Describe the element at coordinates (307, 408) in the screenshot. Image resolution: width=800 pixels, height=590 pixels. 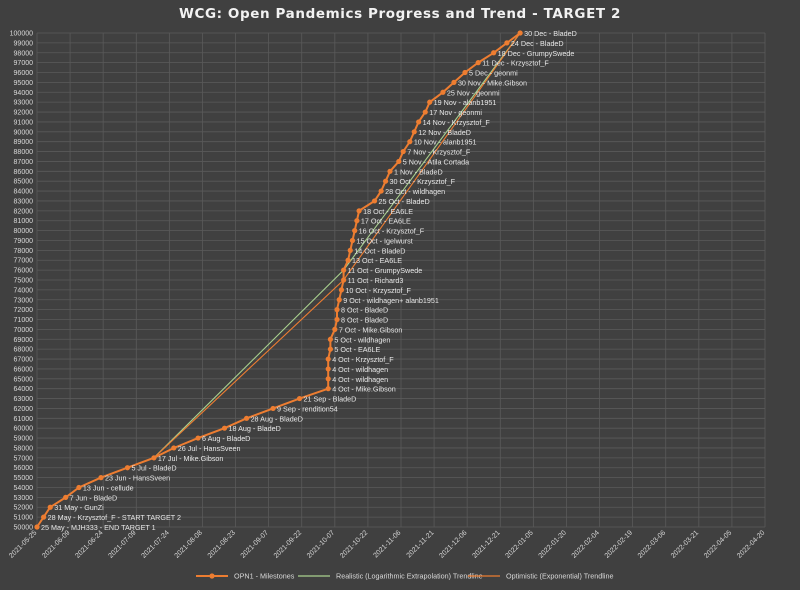
I see `milestone-label: 9 Sep - rendition54` at that location.